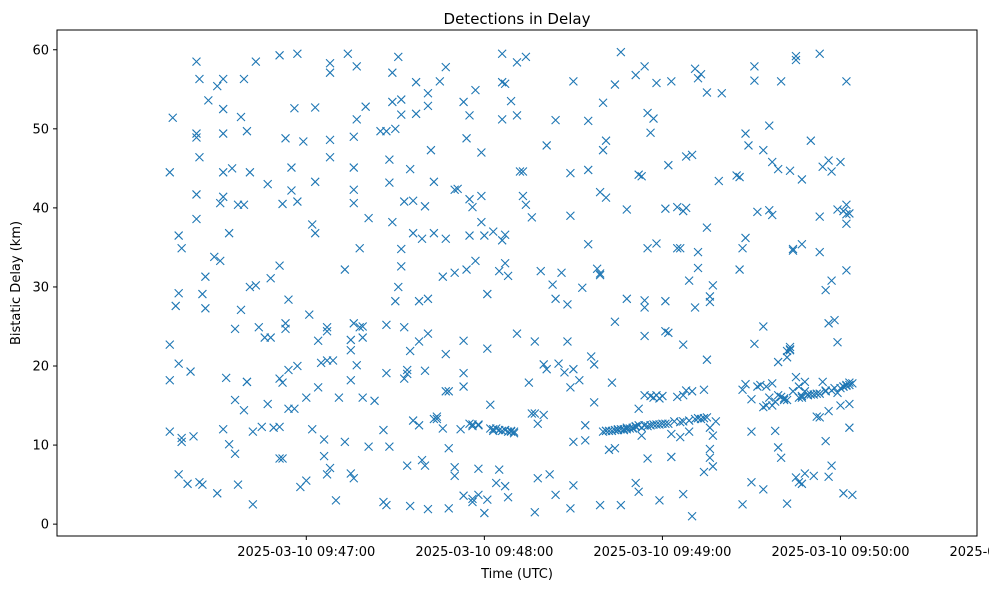  What do you see at coordinates (517, 19) in the screenshot?
I see `chart-title: Detections in Delay` at bounding box center [517, 19].